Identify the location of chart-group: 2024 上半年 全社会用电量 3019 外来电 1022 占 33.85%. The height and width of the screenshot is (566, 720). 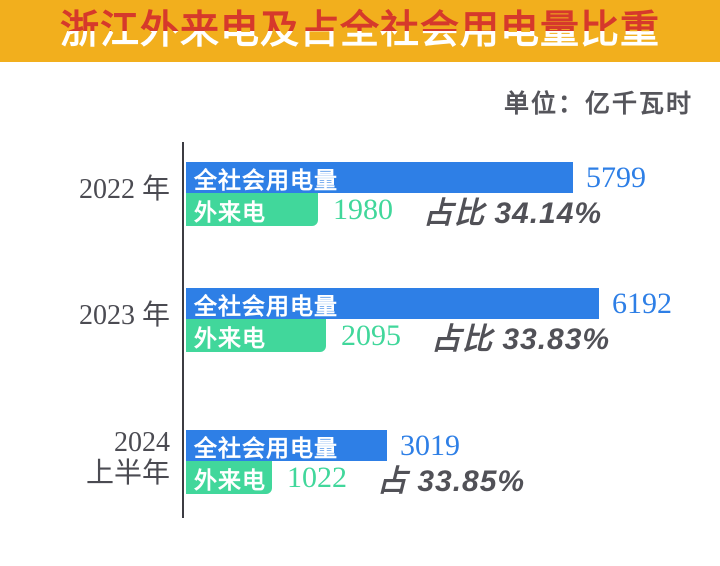
(360, 462).